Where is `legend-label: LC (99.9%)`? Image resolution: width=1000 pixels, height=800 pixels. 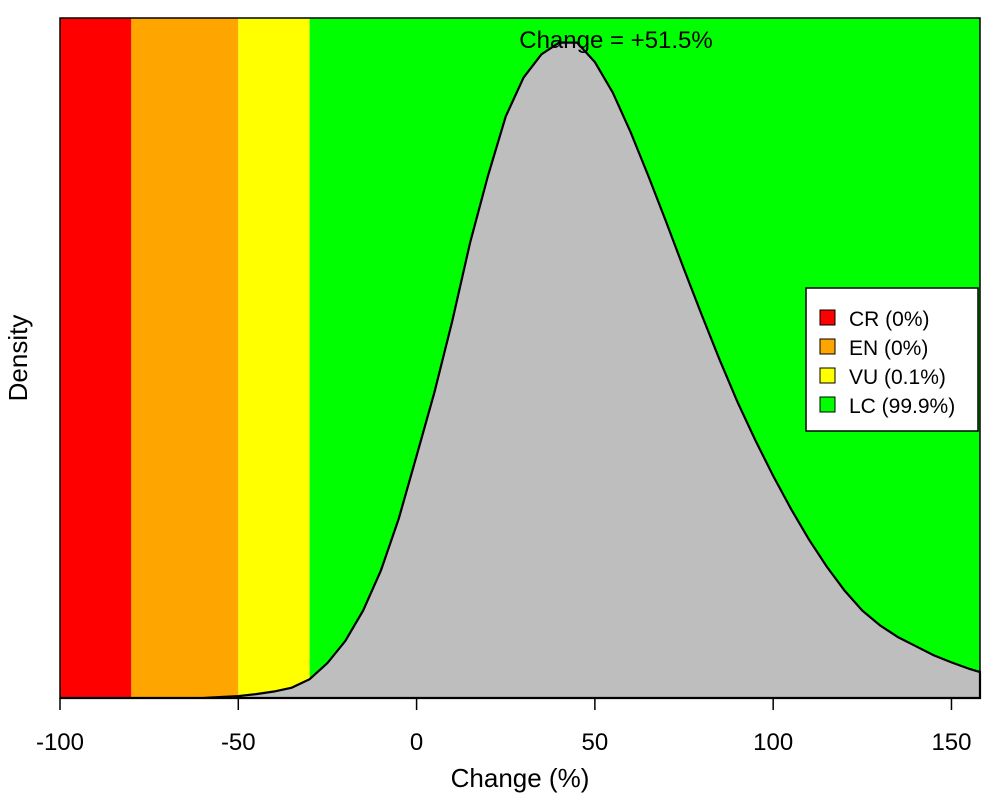
legend-label: LC (99.9%) is located at coordinates (902, 406).